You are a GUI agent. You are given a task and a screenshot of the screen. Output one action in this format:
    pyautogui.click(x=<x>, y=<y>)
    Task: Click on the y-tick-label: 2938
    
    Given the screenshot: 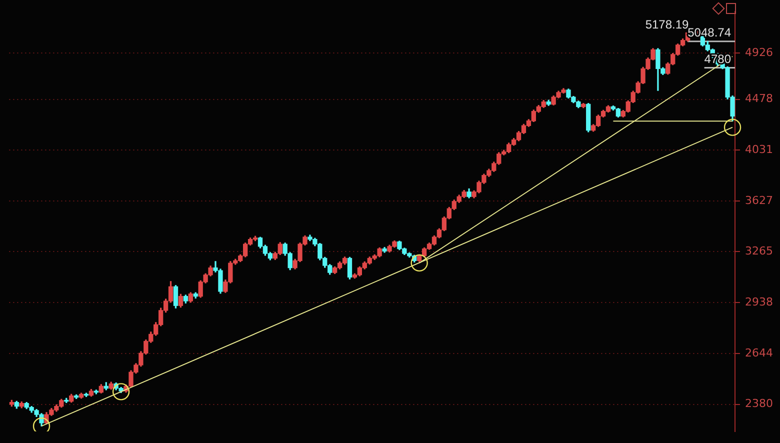 What is the action you would take?
    pyautogui.click(x=759, y=302)
    